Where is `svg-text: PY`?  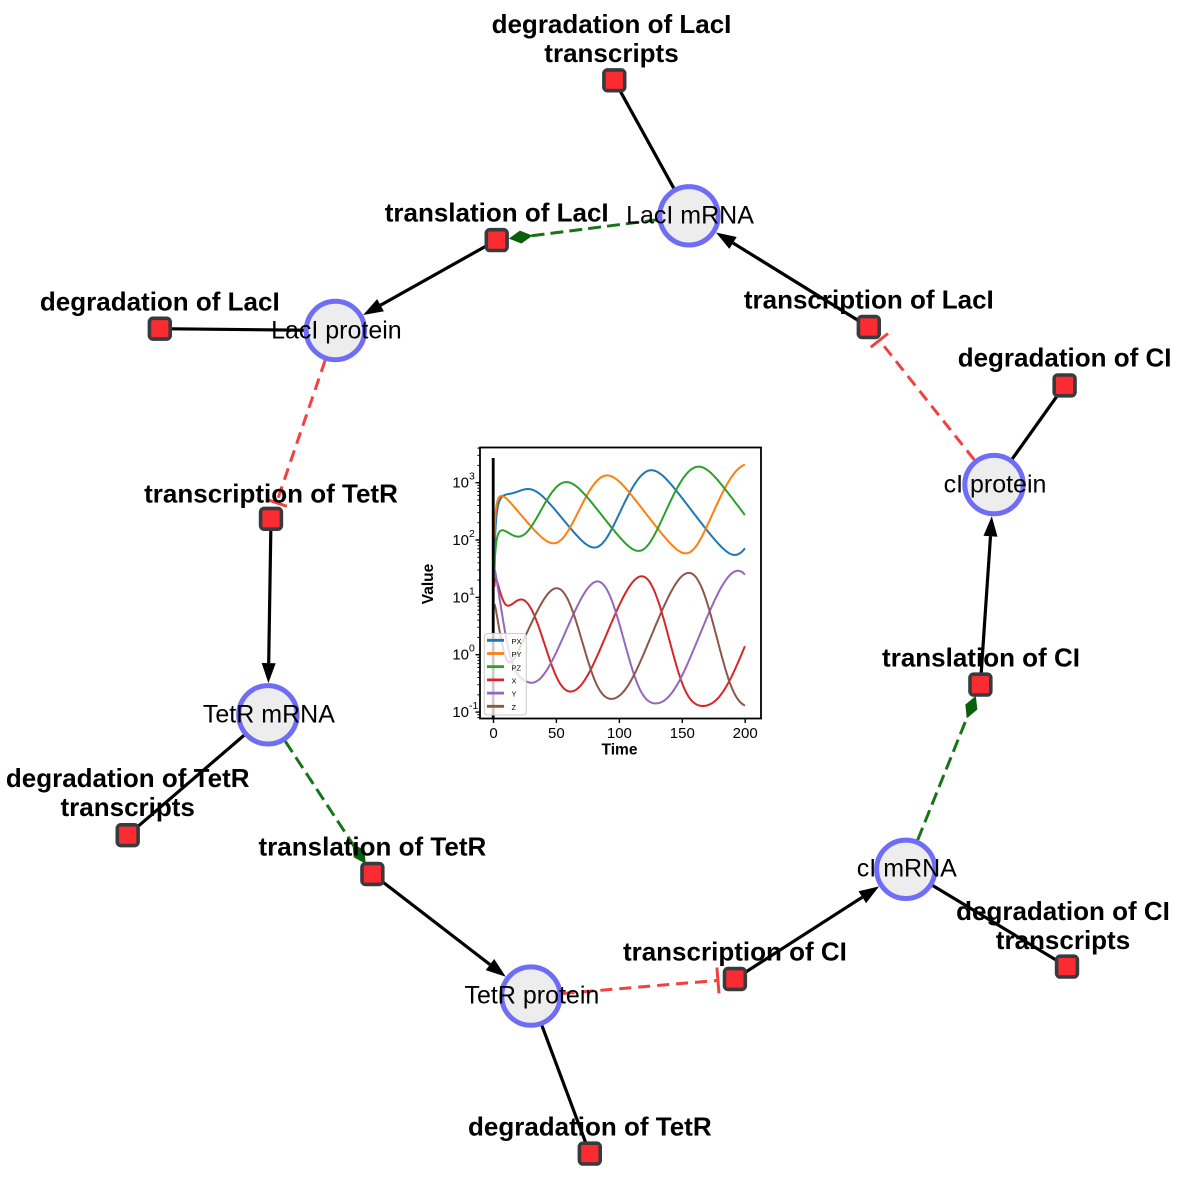
svg-text: PY is located at coordinates (517, 654).